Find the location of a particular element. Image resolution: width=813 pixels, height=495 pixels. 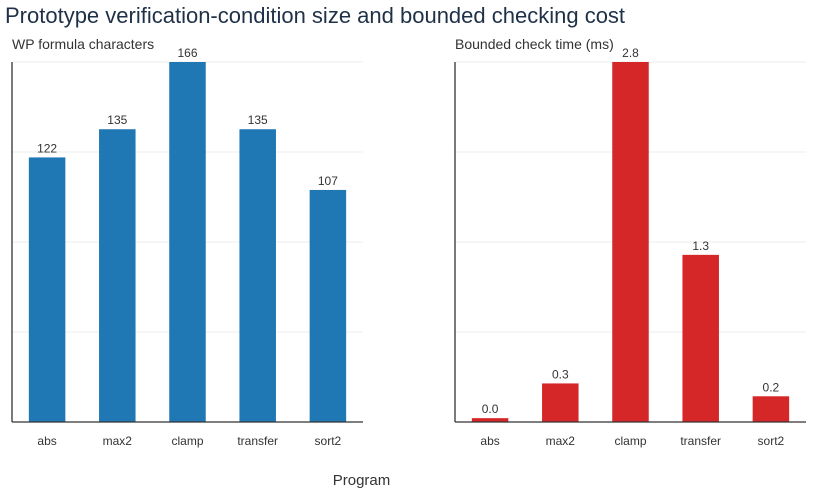

data-label: 107 is located at coordinates (328, 181).